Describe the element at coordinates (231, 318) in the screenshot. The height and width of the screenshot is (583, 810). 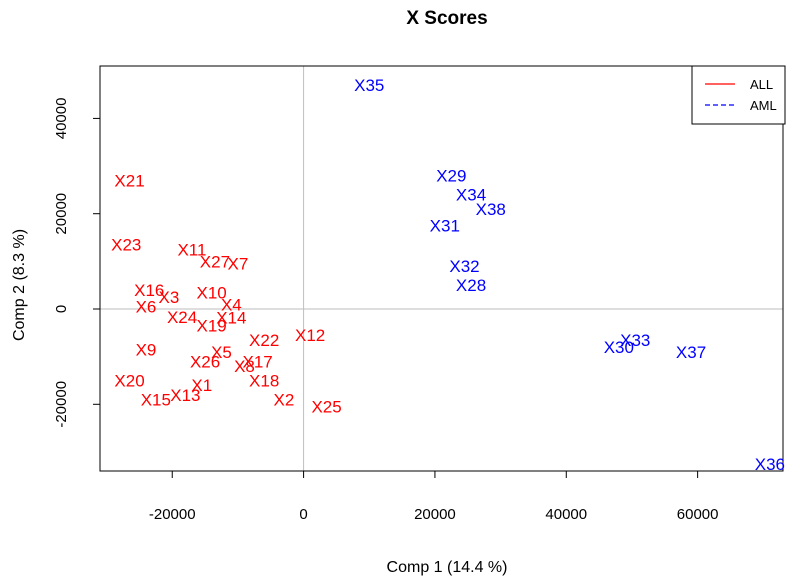
I see `point-label-x14: X14` at that location.